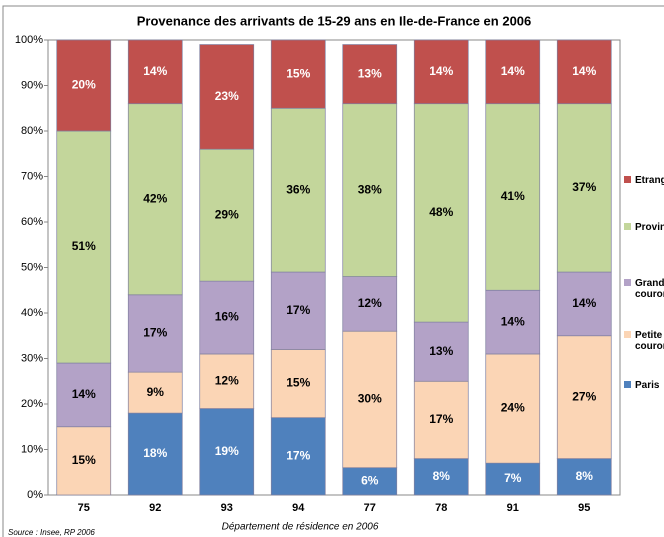 The width and height of the screenshot is (664, 537). What do you see at coordinates (227, 96) in the screenshot?
I see `data-label: 23%` at bounding box center [227, 96].